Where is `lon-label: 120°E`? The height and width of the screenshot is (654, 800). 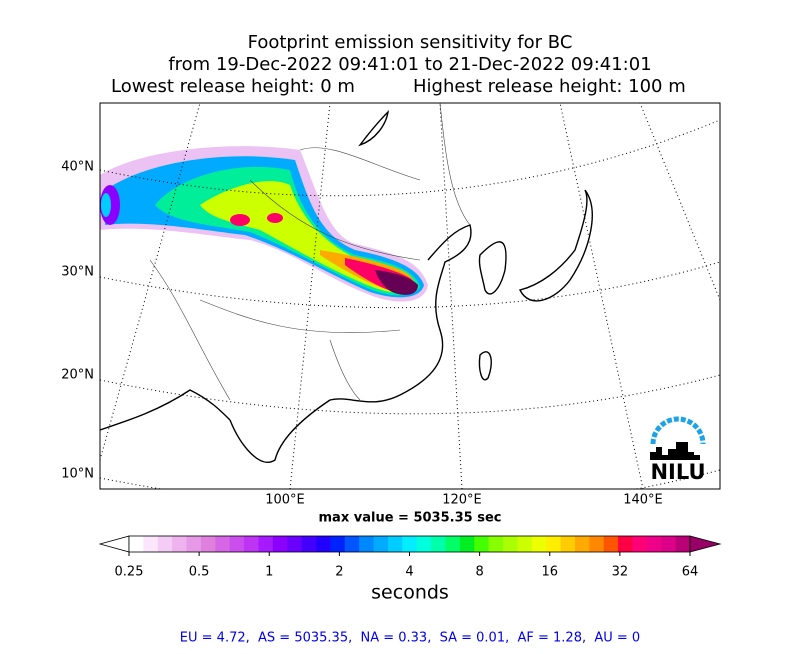
lon-label: 120°E is located at coordinates (462, 500).